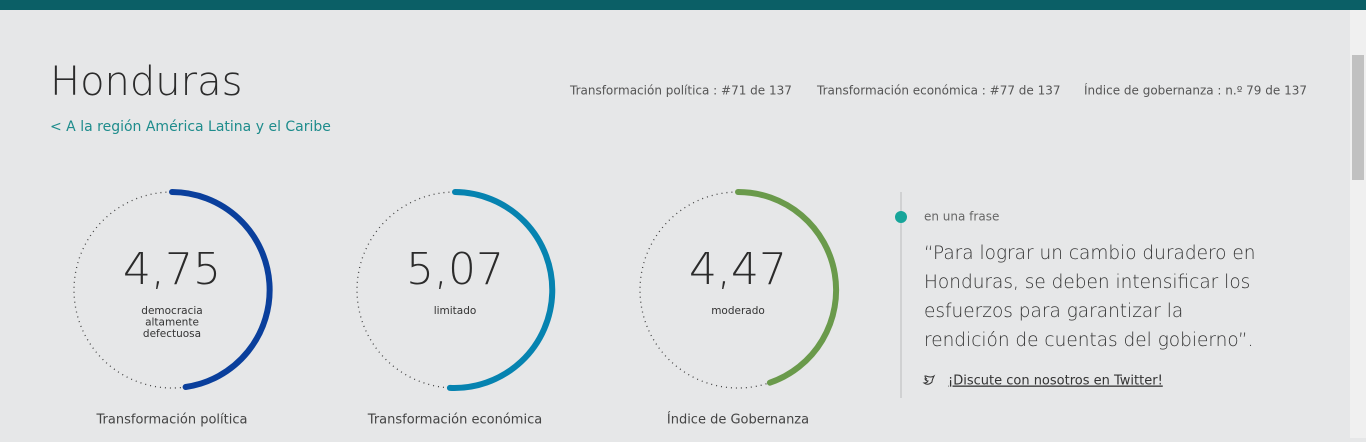 The width and height of the screenshot is (1366, 442). Describe the element at coordinates (938, 91) in the screenshot. I see `ranking: Transformación económica : #77 de 137` at that location.